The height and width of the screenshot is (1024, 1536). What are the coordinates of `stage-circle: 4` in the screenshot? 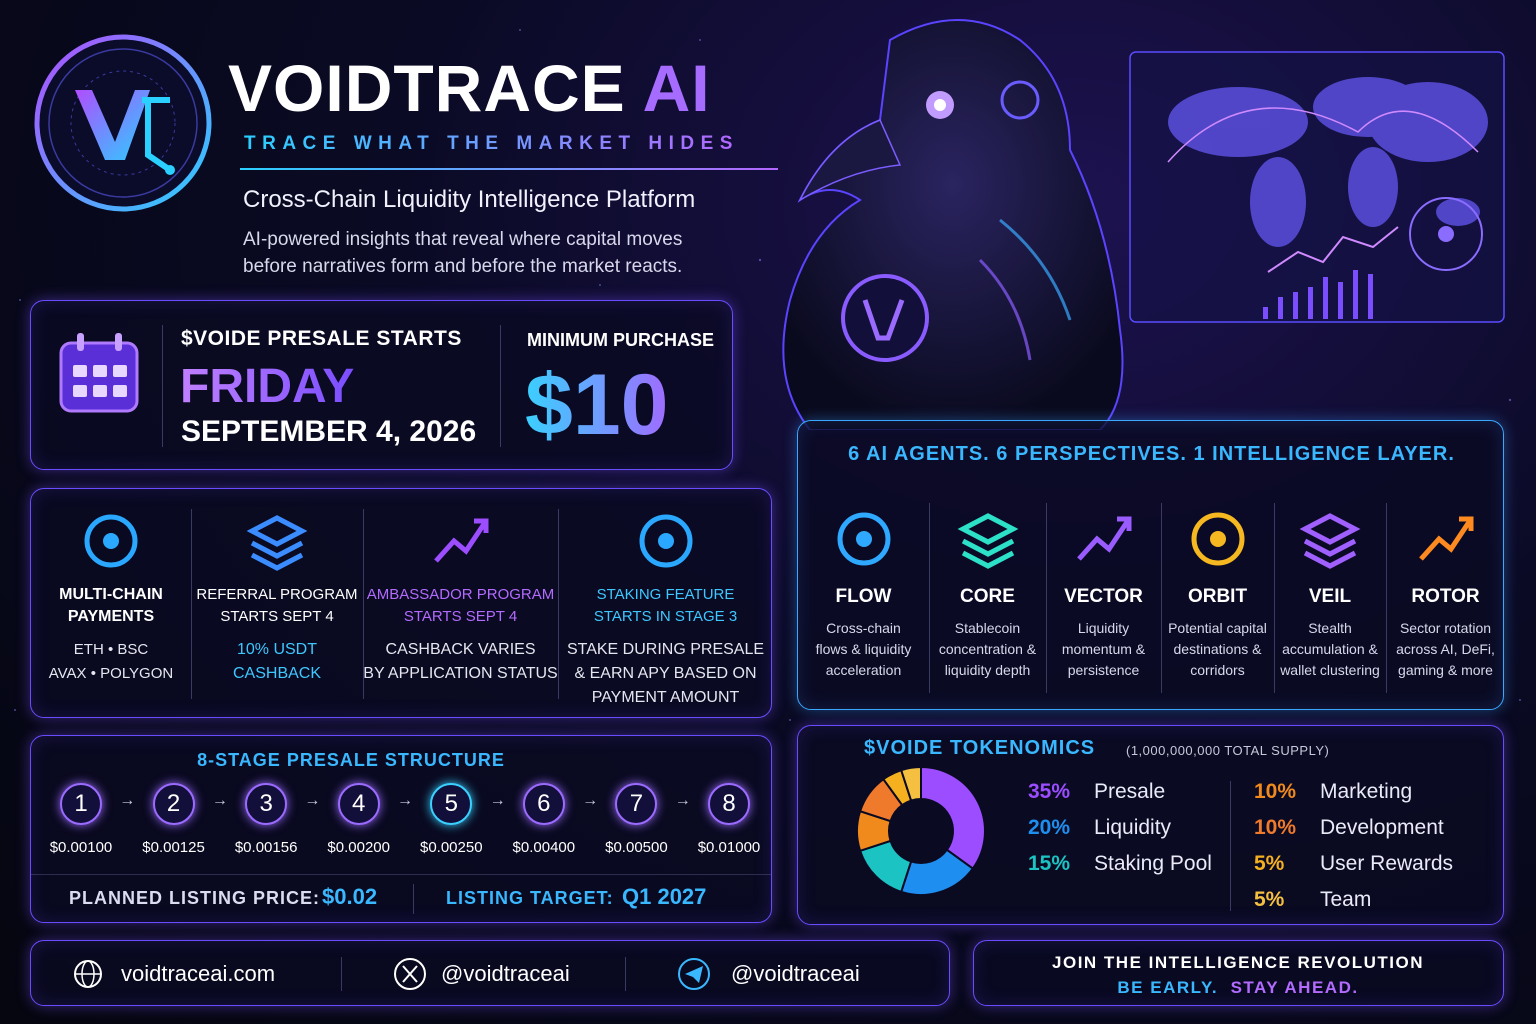 It's located at (358, 804).